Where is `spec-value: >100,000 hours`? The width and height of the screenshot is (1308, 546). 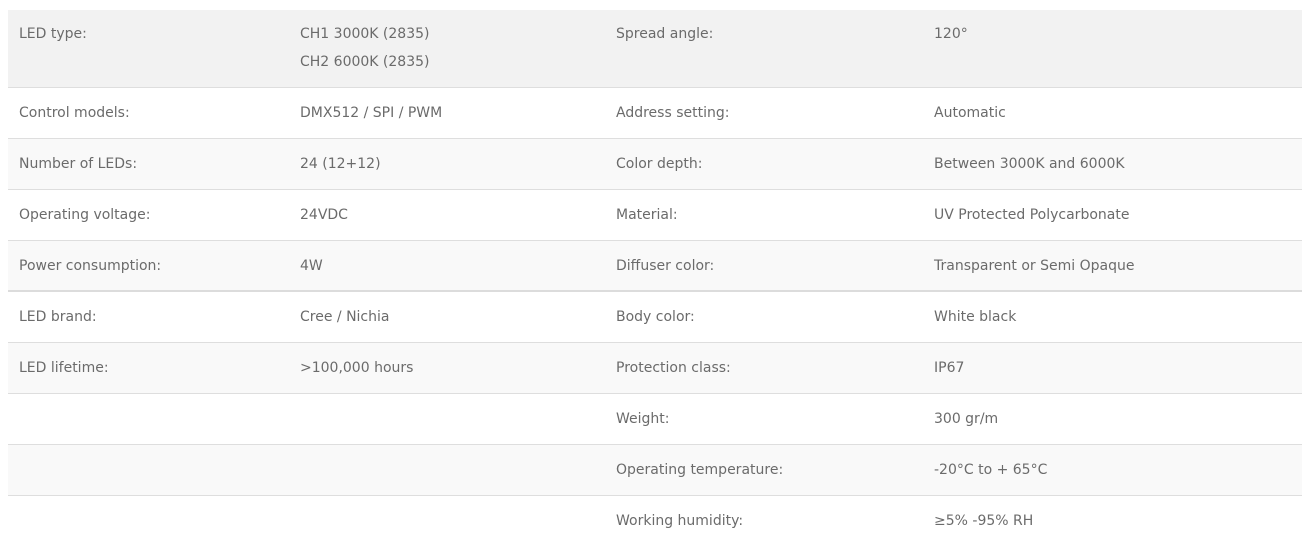
spec-value: >100,000 hours is located at coordinates (447, 368).